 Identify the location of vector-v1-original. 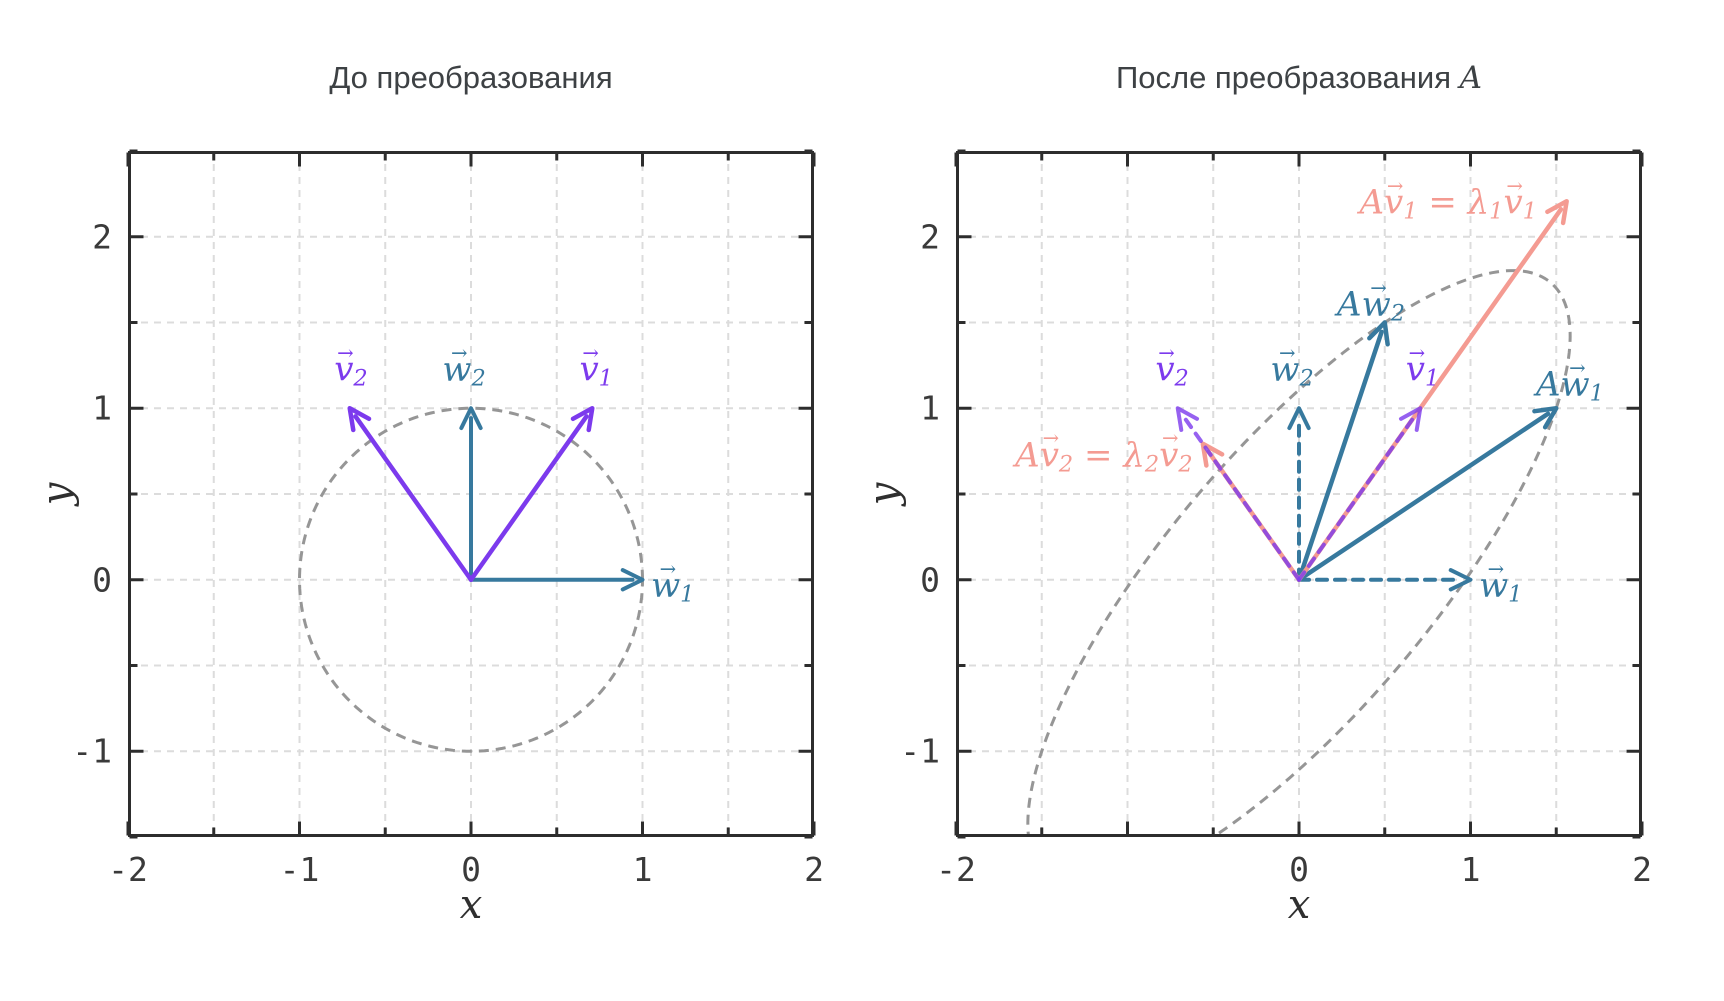
(1360, 494).